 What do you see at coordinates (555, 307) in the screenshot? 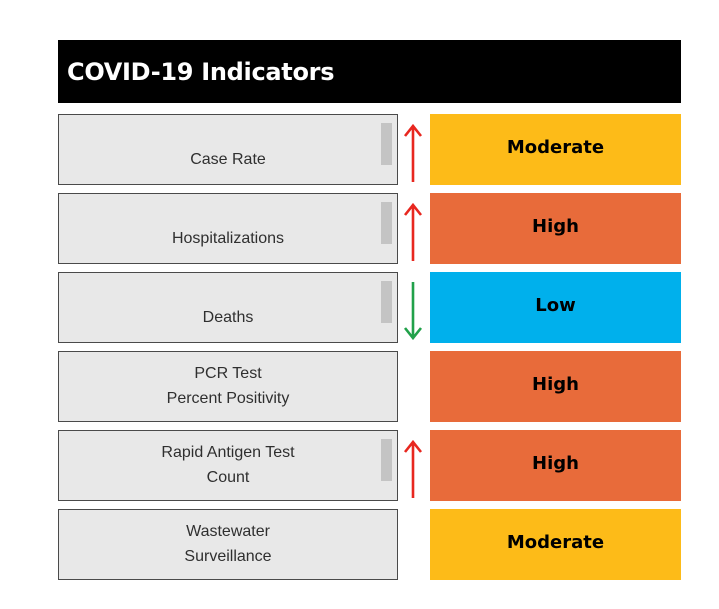
I see `status-badge: Low` at bounding box center [555, 307].